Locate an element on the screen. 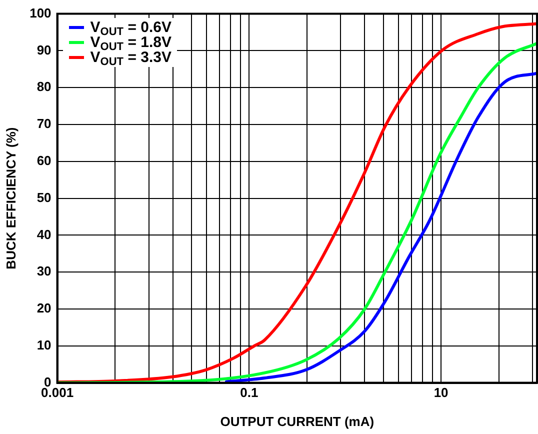 Image resolution: width=538 pixels, height=434 pixels. y-tick-label: 20 is located at coordinates (44, 308).